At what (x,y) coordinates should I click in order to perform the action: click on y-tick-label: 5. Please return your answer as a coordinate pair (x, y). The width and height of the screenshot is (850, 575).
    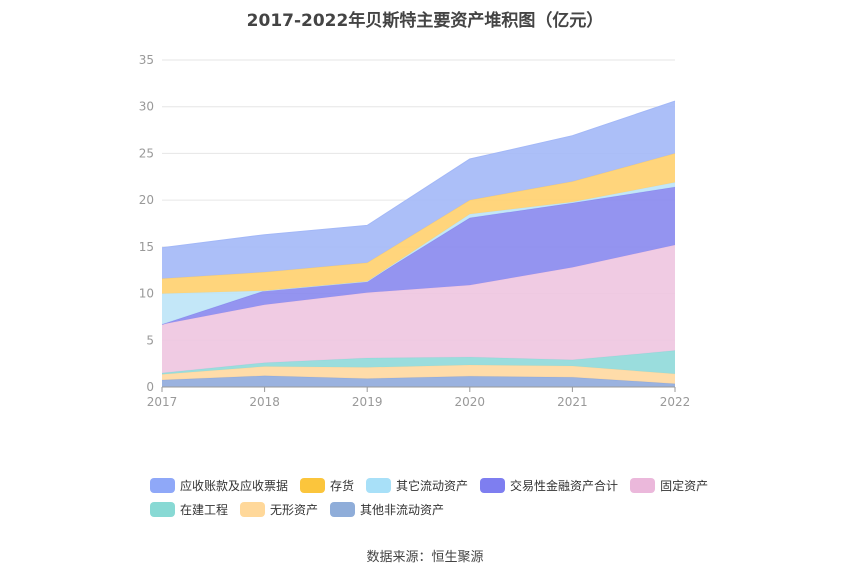
    Looking at the image, I should click on (150, 340).